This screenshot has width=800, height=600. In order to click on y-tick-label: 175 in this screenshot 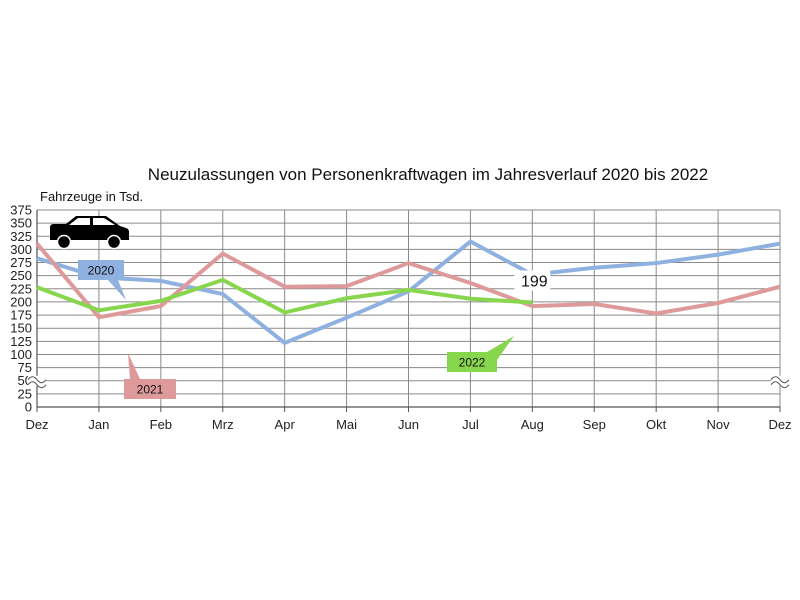, I will do `click(21, 315)`.